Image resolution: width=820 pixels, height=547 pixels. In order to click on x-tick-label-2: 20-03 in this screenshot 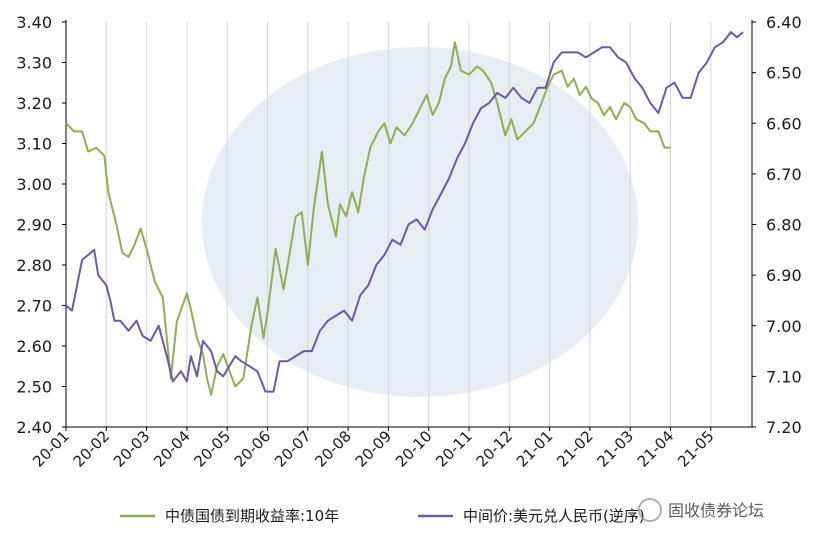, I will do `click(132, 449)`.